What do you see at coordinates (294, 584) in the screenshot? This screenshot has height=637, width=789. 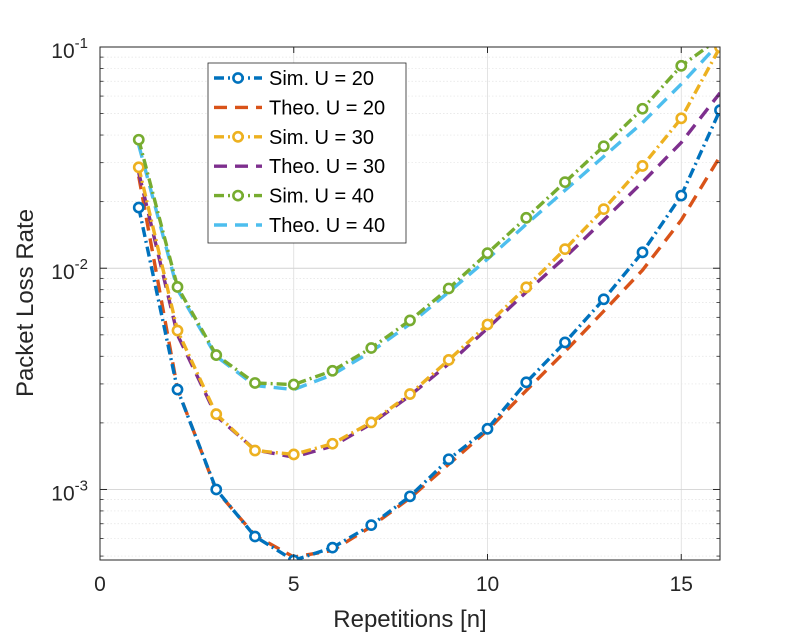 I see `x-tick-label: 5` at bounding box center [294, 584].